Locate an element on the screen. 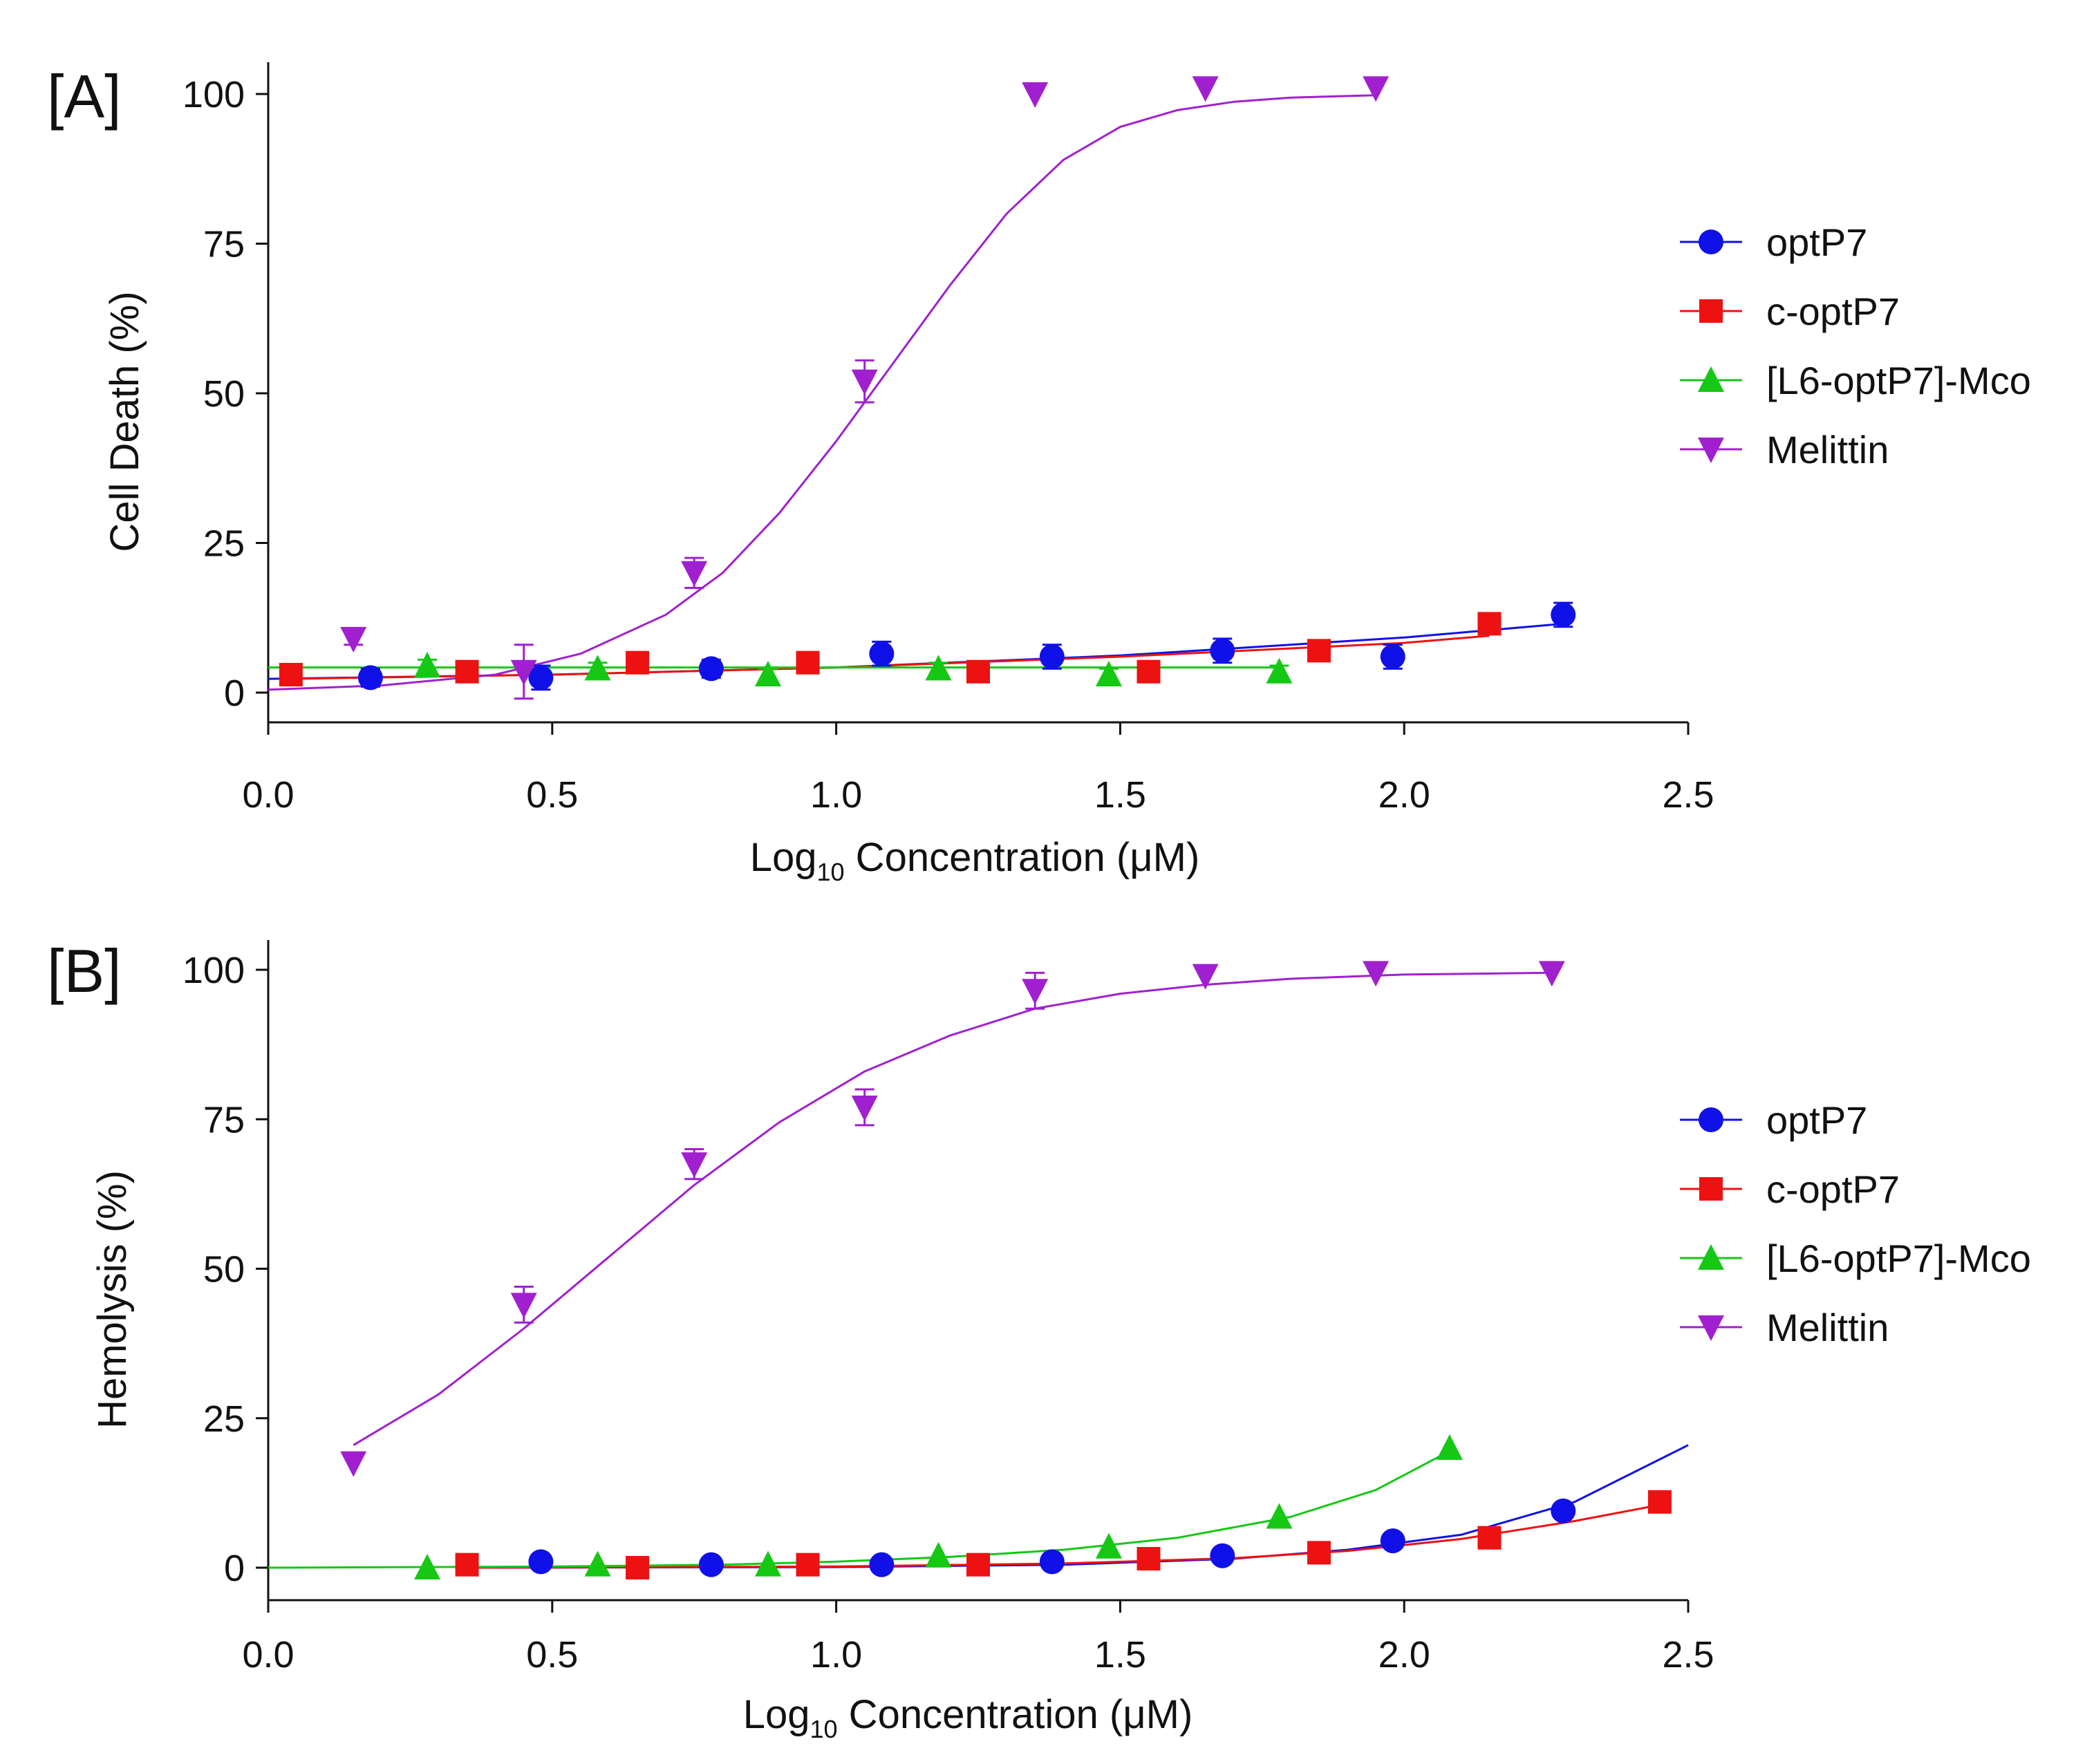 Image resolution: width=2076 pixels, height=1764 pixels. fit-curve is located at coordinates (859, 1509).